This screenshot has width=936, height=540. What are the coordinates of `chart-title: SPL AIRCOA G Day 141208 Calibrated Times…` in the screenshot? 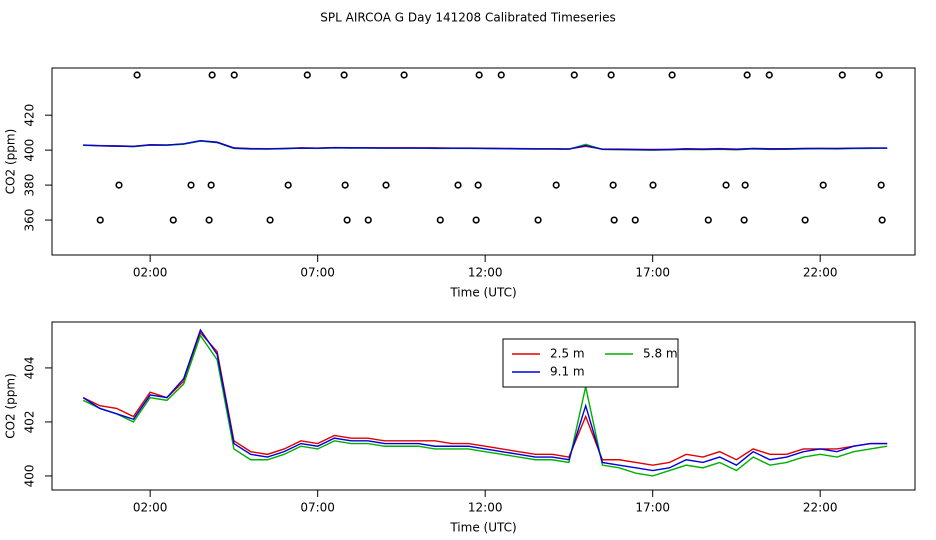 It's located at (467, 18).